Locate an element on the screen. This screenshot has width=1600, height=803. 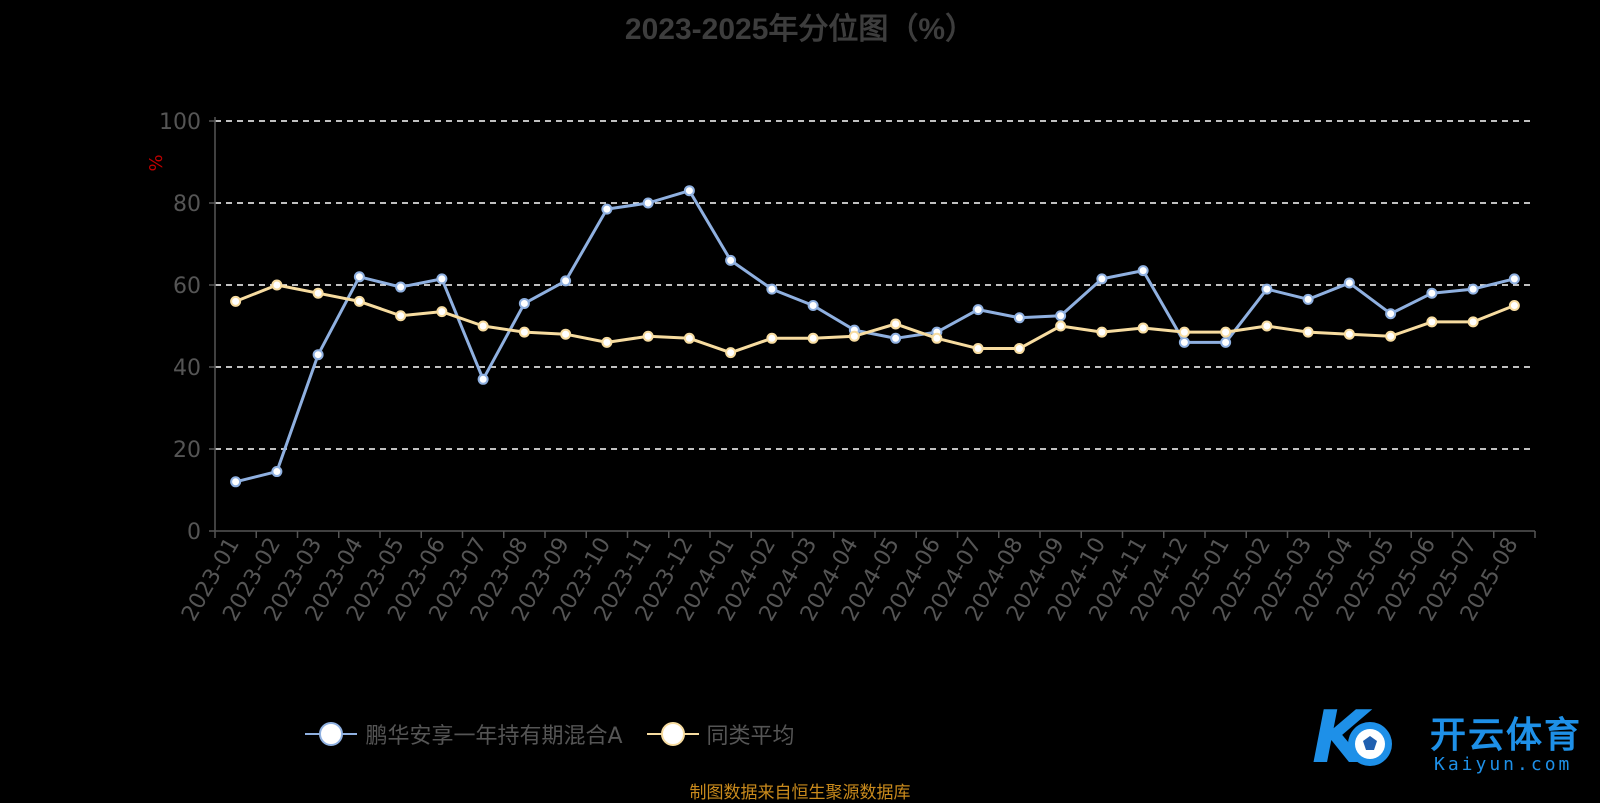
legend-item-average: 同类平均 is located at coordinates (720, 734).